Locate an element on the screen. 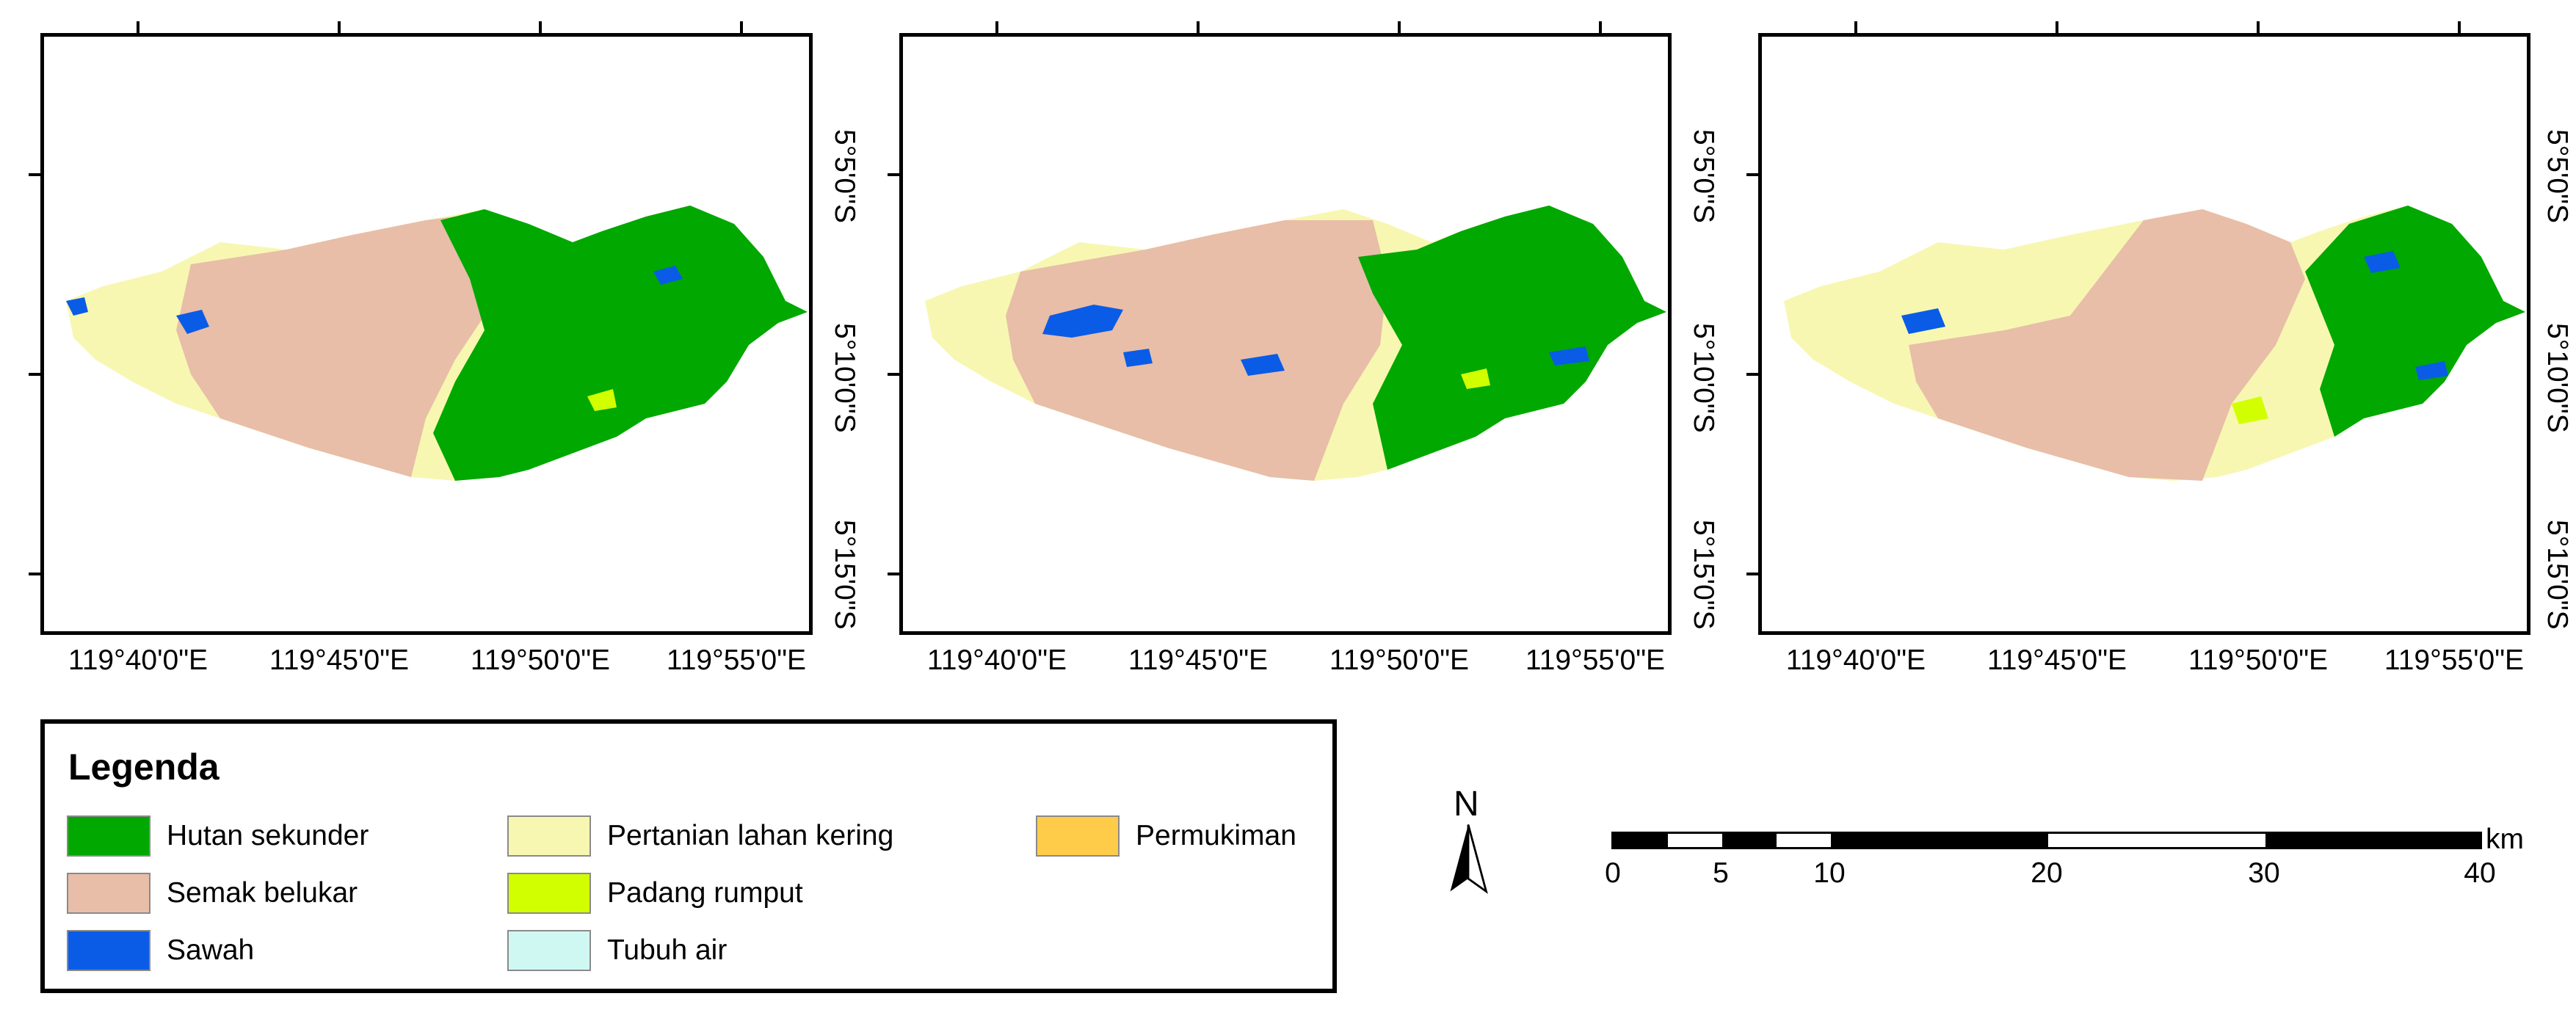 Image resolution: width=2576 pixels, height=1032 pixels. north-arrow-icon is located at coordinates (1469, 859).